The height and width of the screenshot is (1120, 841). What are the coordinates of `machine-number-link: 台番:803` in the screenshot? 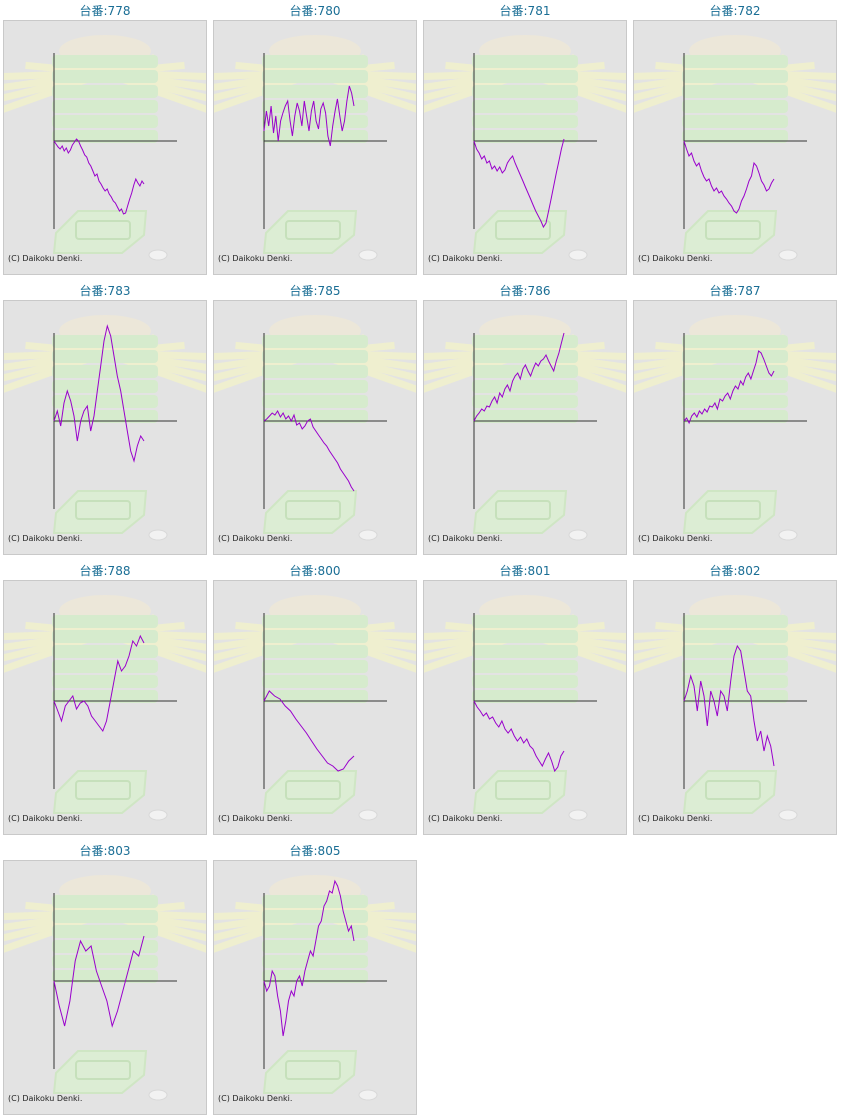 It's located at (105, 851).